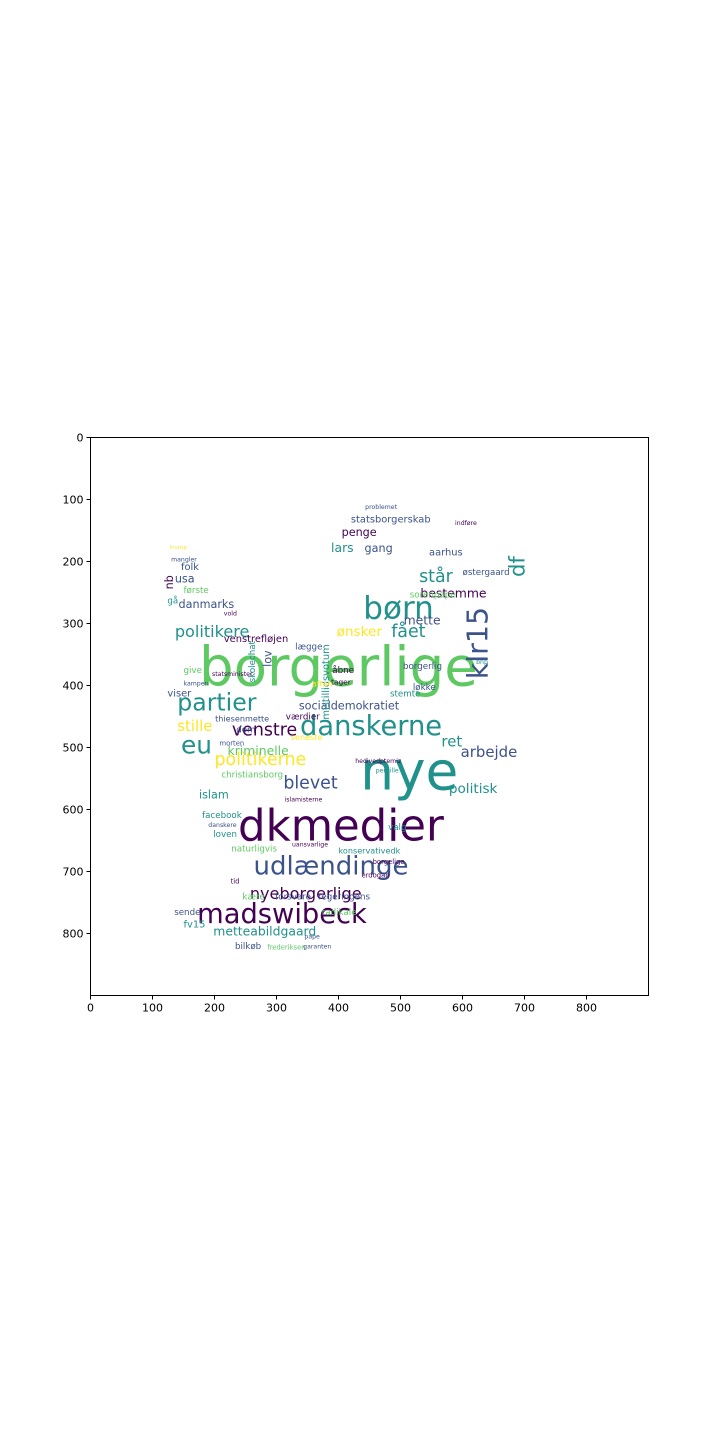 The height and width of the screenshot is (1440, 720). Describe the element at coordinates (73, 562) in the screenshot. I see `y-tick-label: 200` at that location.